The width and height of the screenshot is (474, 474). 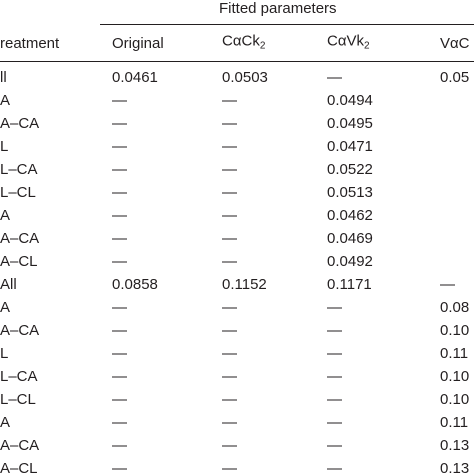 What do you see at coordinates (455, 307) in the screenshot?
I see `cell: 0.08` at bounding box center [455, 307].